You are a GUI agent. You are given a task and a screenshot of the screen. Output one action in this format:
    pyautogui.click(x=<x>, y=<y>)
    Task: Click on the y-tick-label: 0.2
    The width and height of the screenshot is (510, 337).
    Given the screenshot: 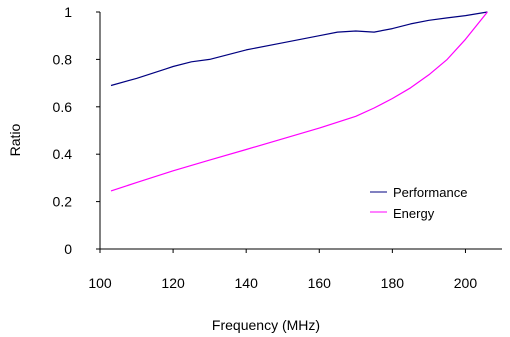 What is the action you would take?
    pyautogui.click(x=63, y=202)
    